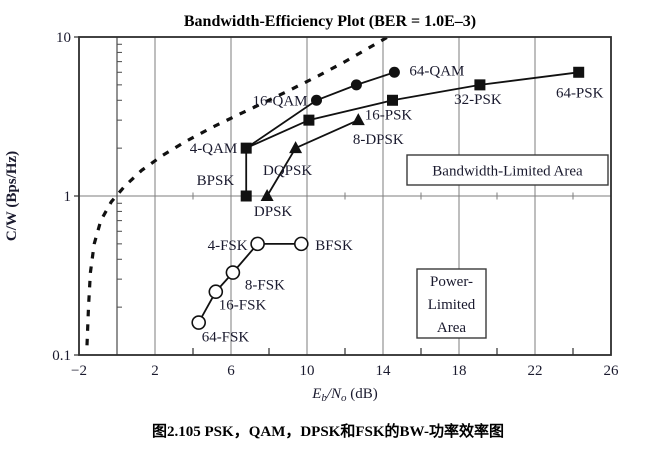 This screenshot has height=456, width=656. I want to click on power-limited-area-label: Limited, so click(452, 305).